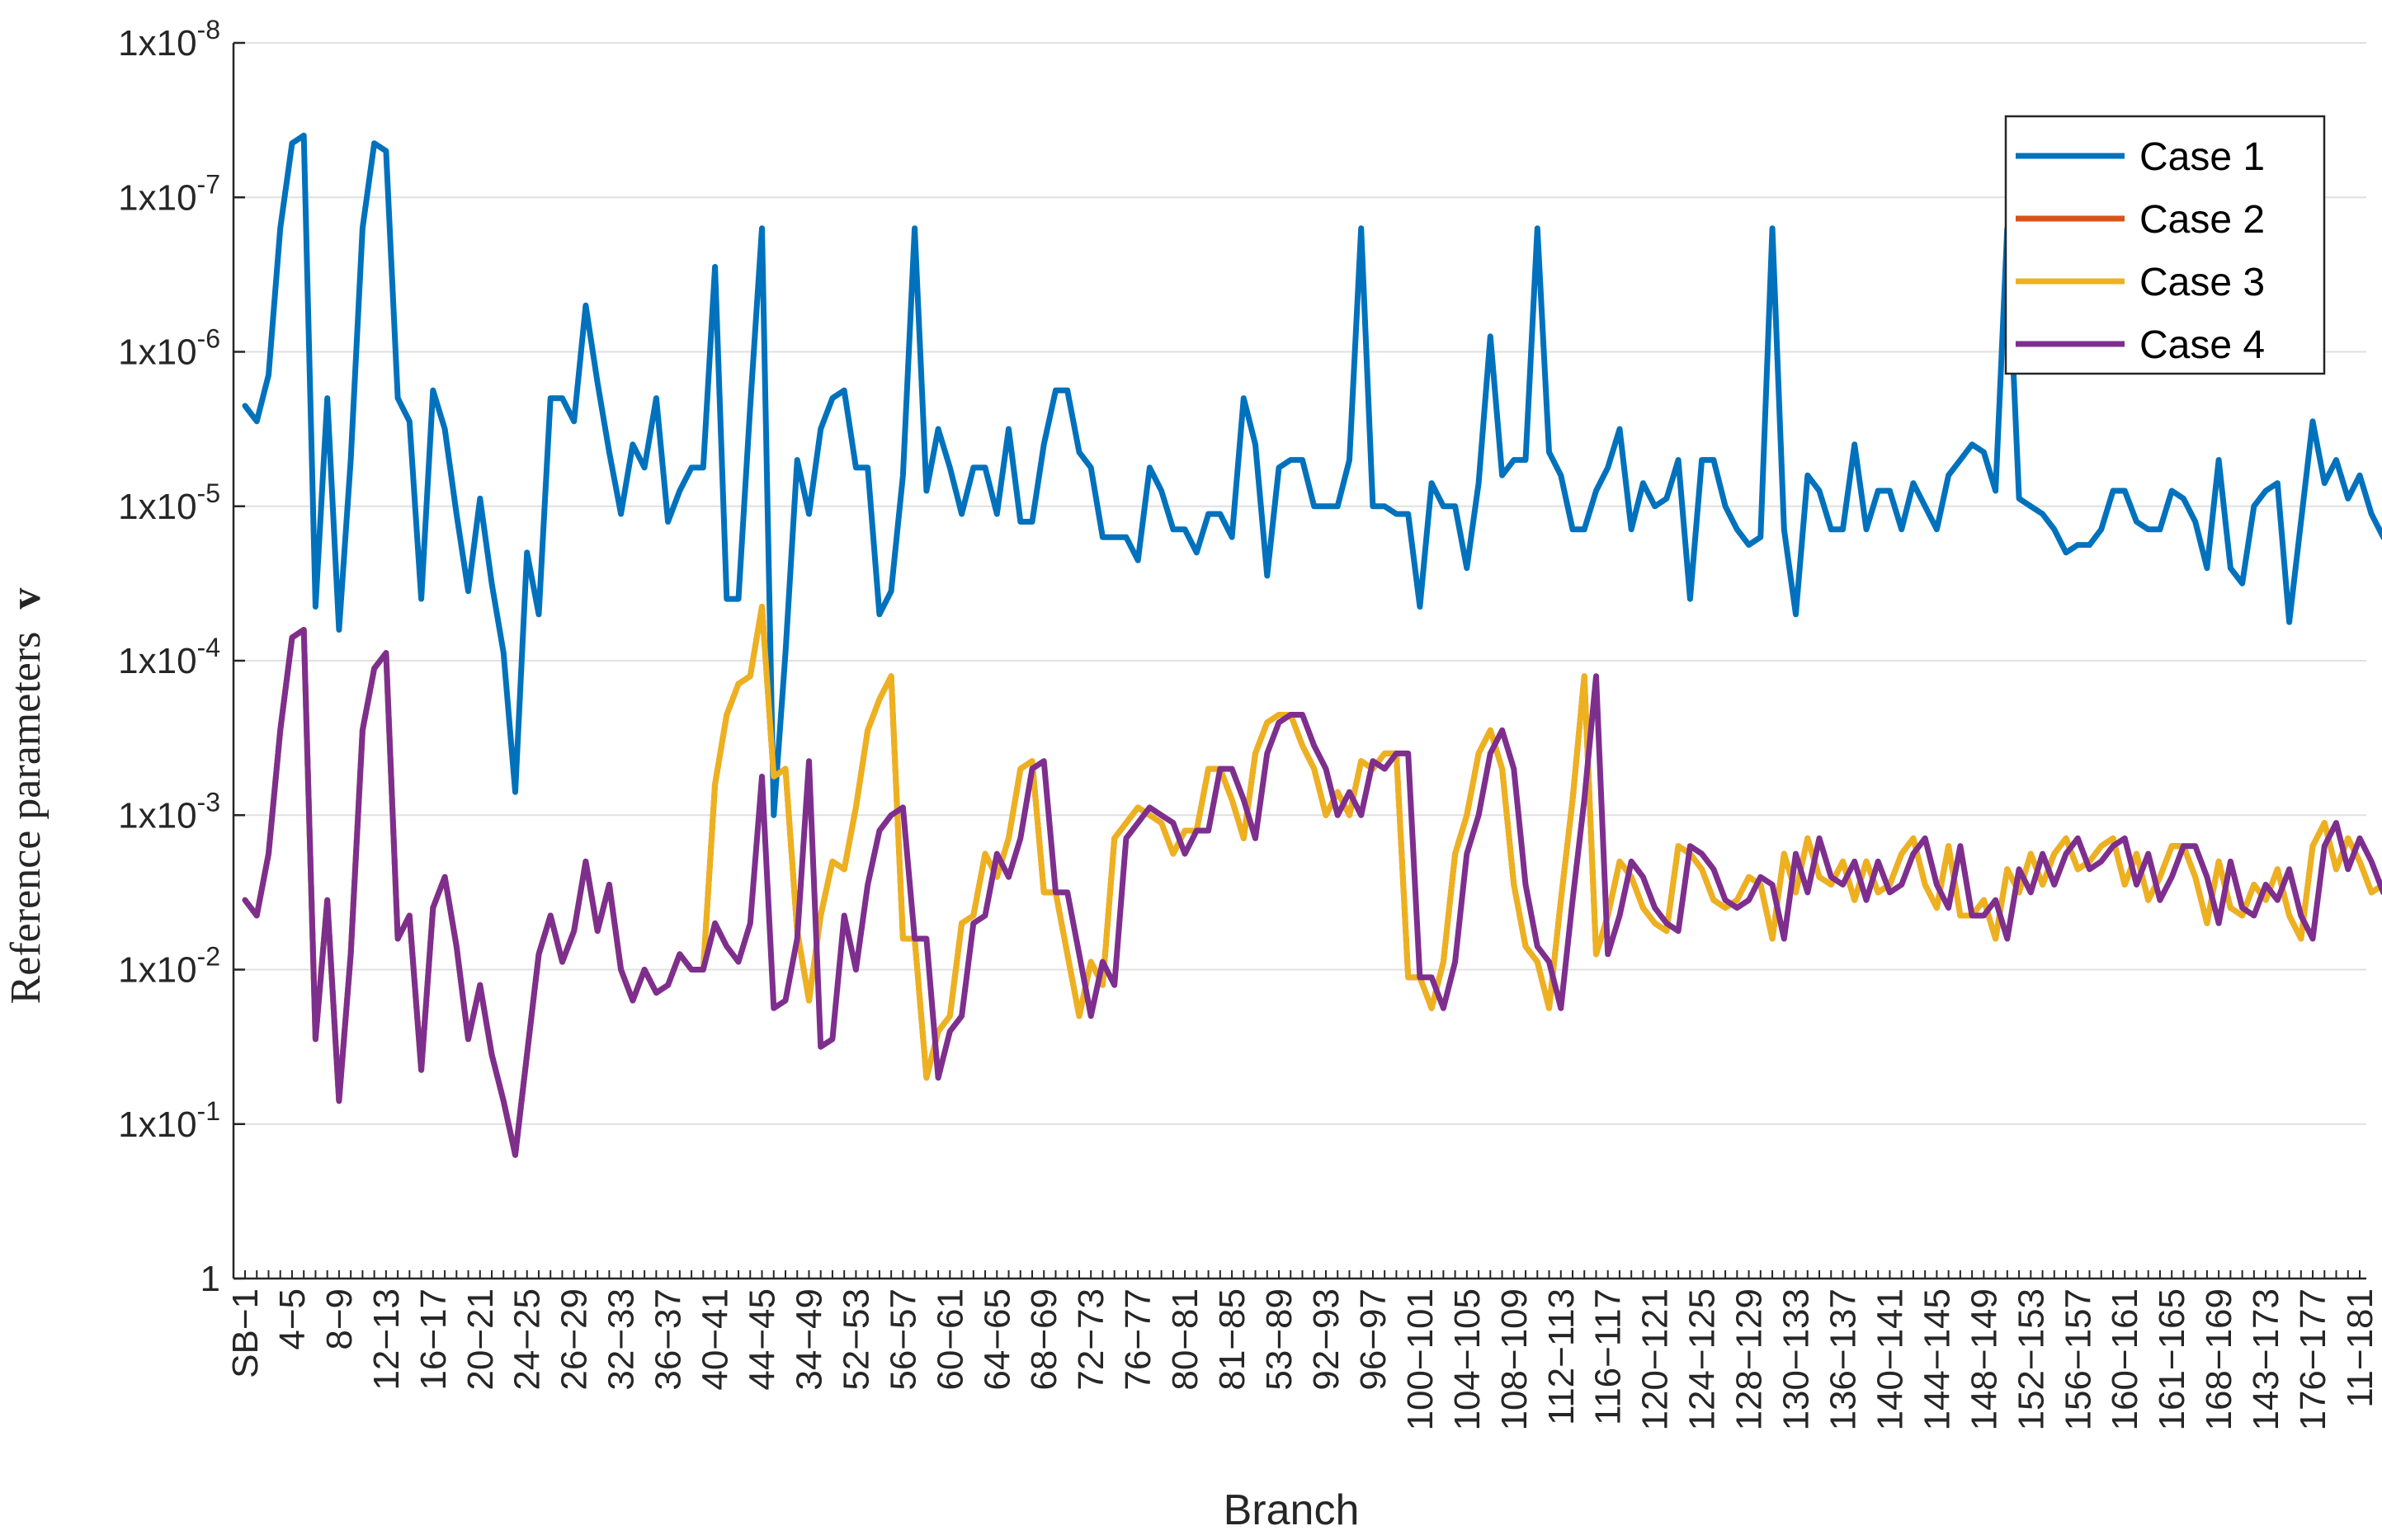 This screenshot has width=2382, height=1540. Describe the element at coordinates (2031, 1359) in the screenshot. I see `x-tick-label: 152−153` at that location.